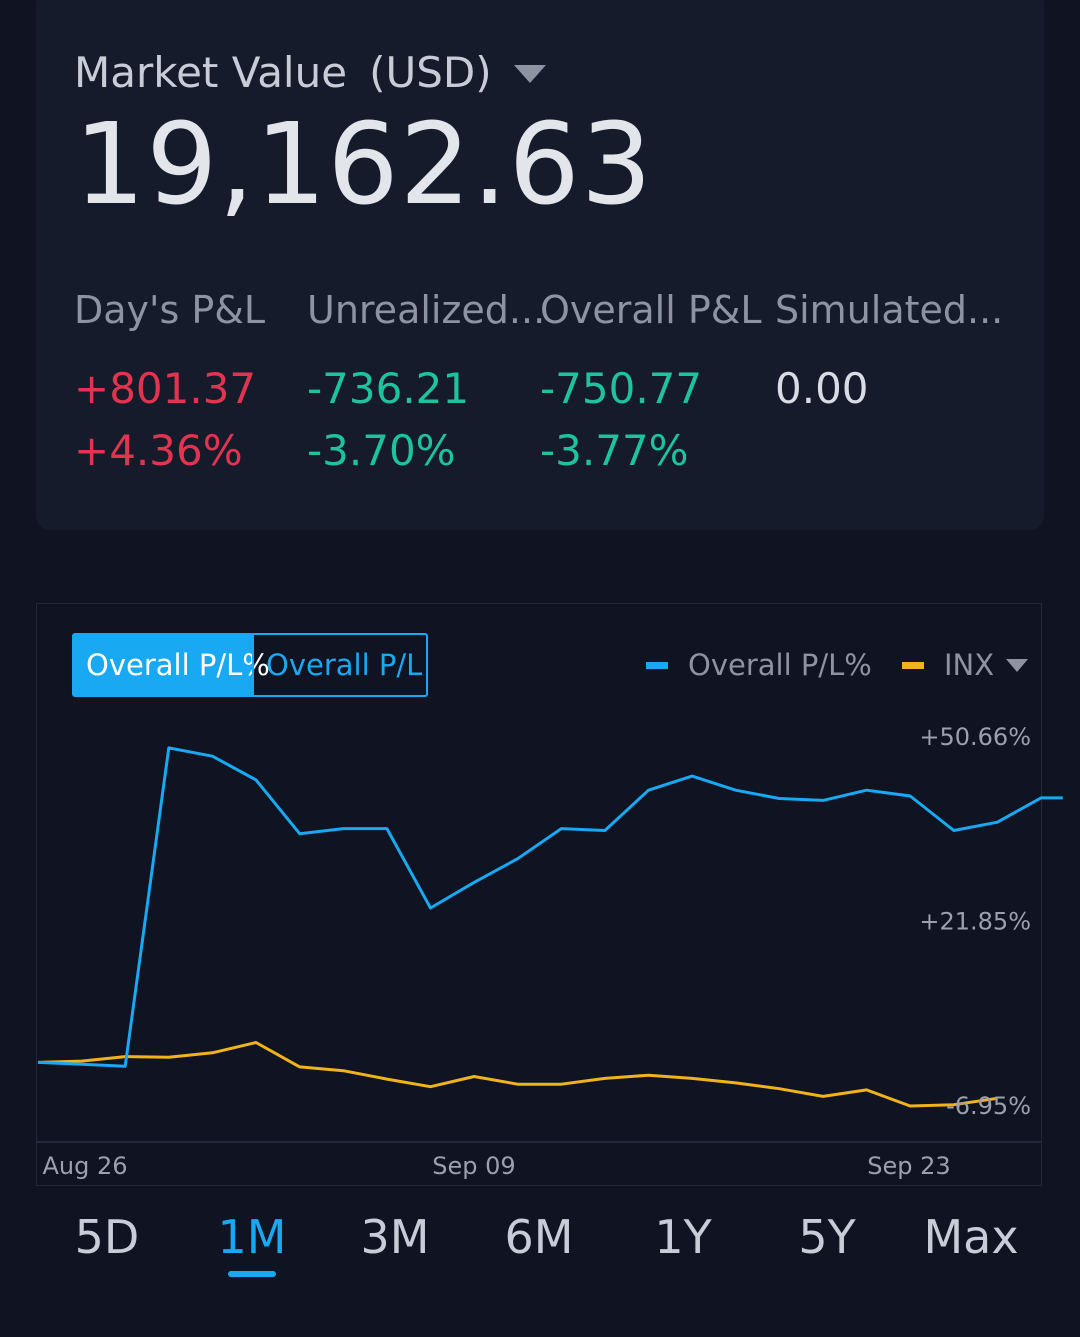 The width and height of the screenshot is (1080, 1337). Describe the element at coordinates (971, 1237) in the screenshot. I see `range-max: Max` at that location.